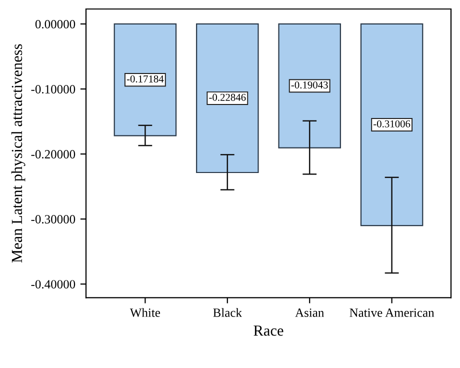  Describe the element at coordinates (53, 154) in the screenshot. I see `y-tick-label: -0.20000` at that location.